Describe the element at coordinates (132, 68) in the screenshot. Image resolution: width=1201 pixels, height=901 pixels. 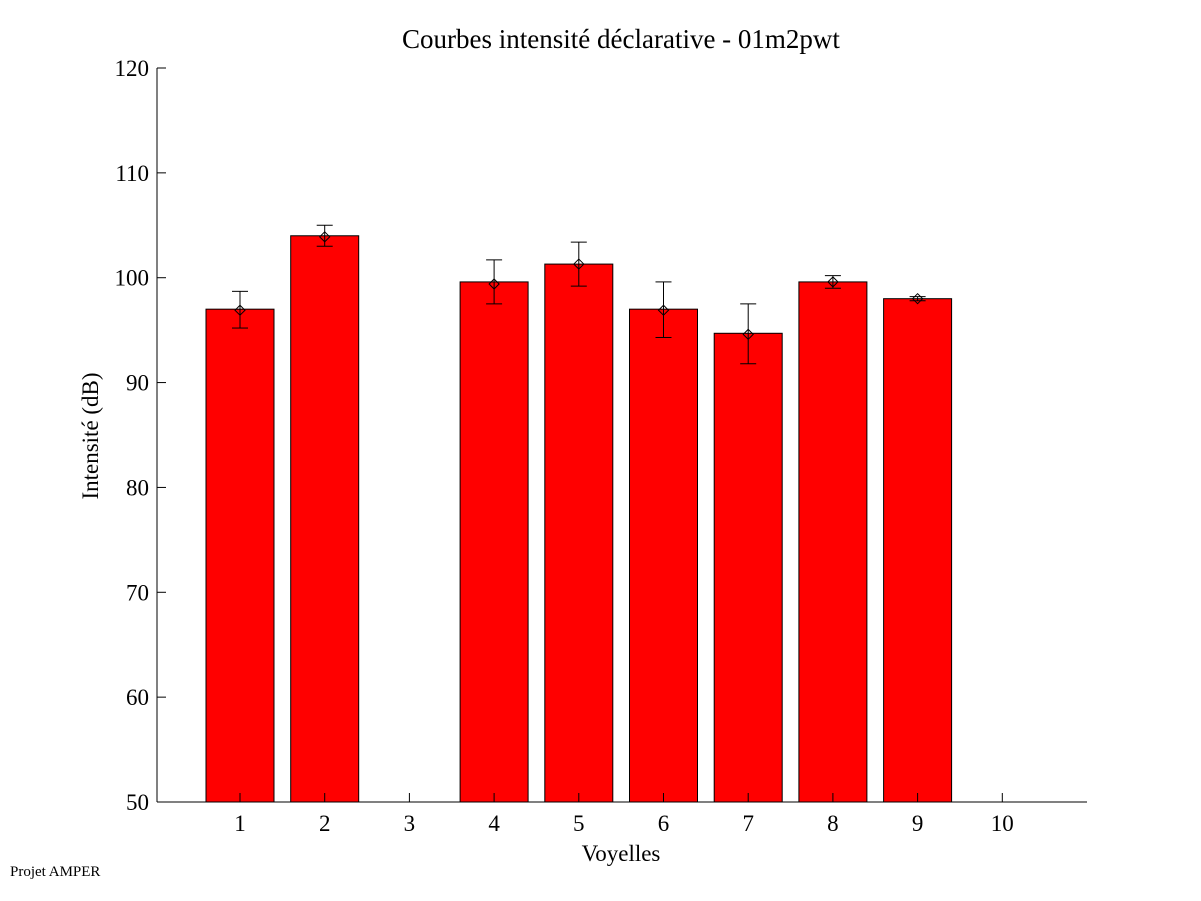
I see `y-tick-label: 120` at that location.